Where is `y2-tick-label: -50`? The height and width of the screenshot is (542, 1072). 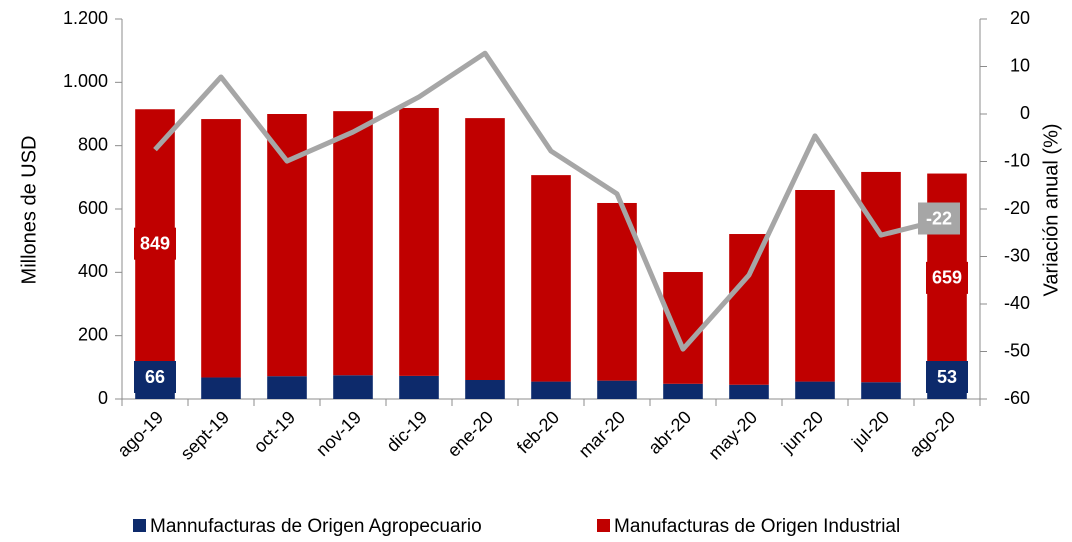 y2-tick-label: -50 is located at coordinates (1017, 350).